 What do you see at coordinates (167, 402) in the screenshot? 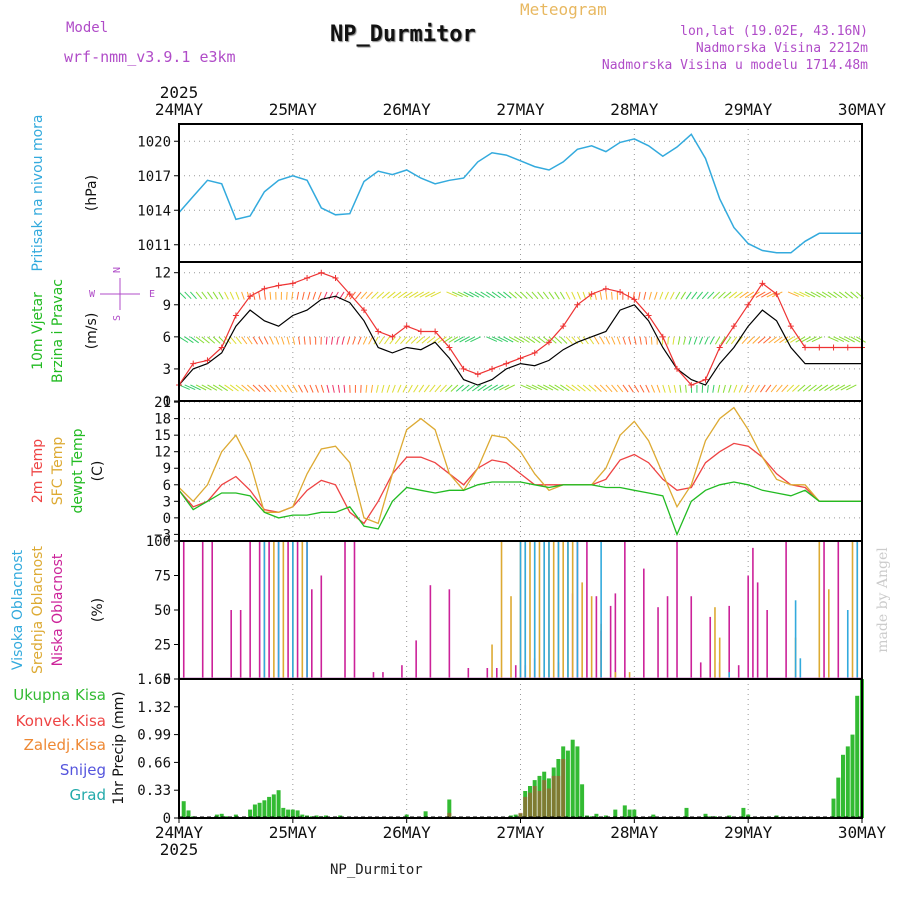
I see `y-tick-label: 0` at bounding box center [167, 402].